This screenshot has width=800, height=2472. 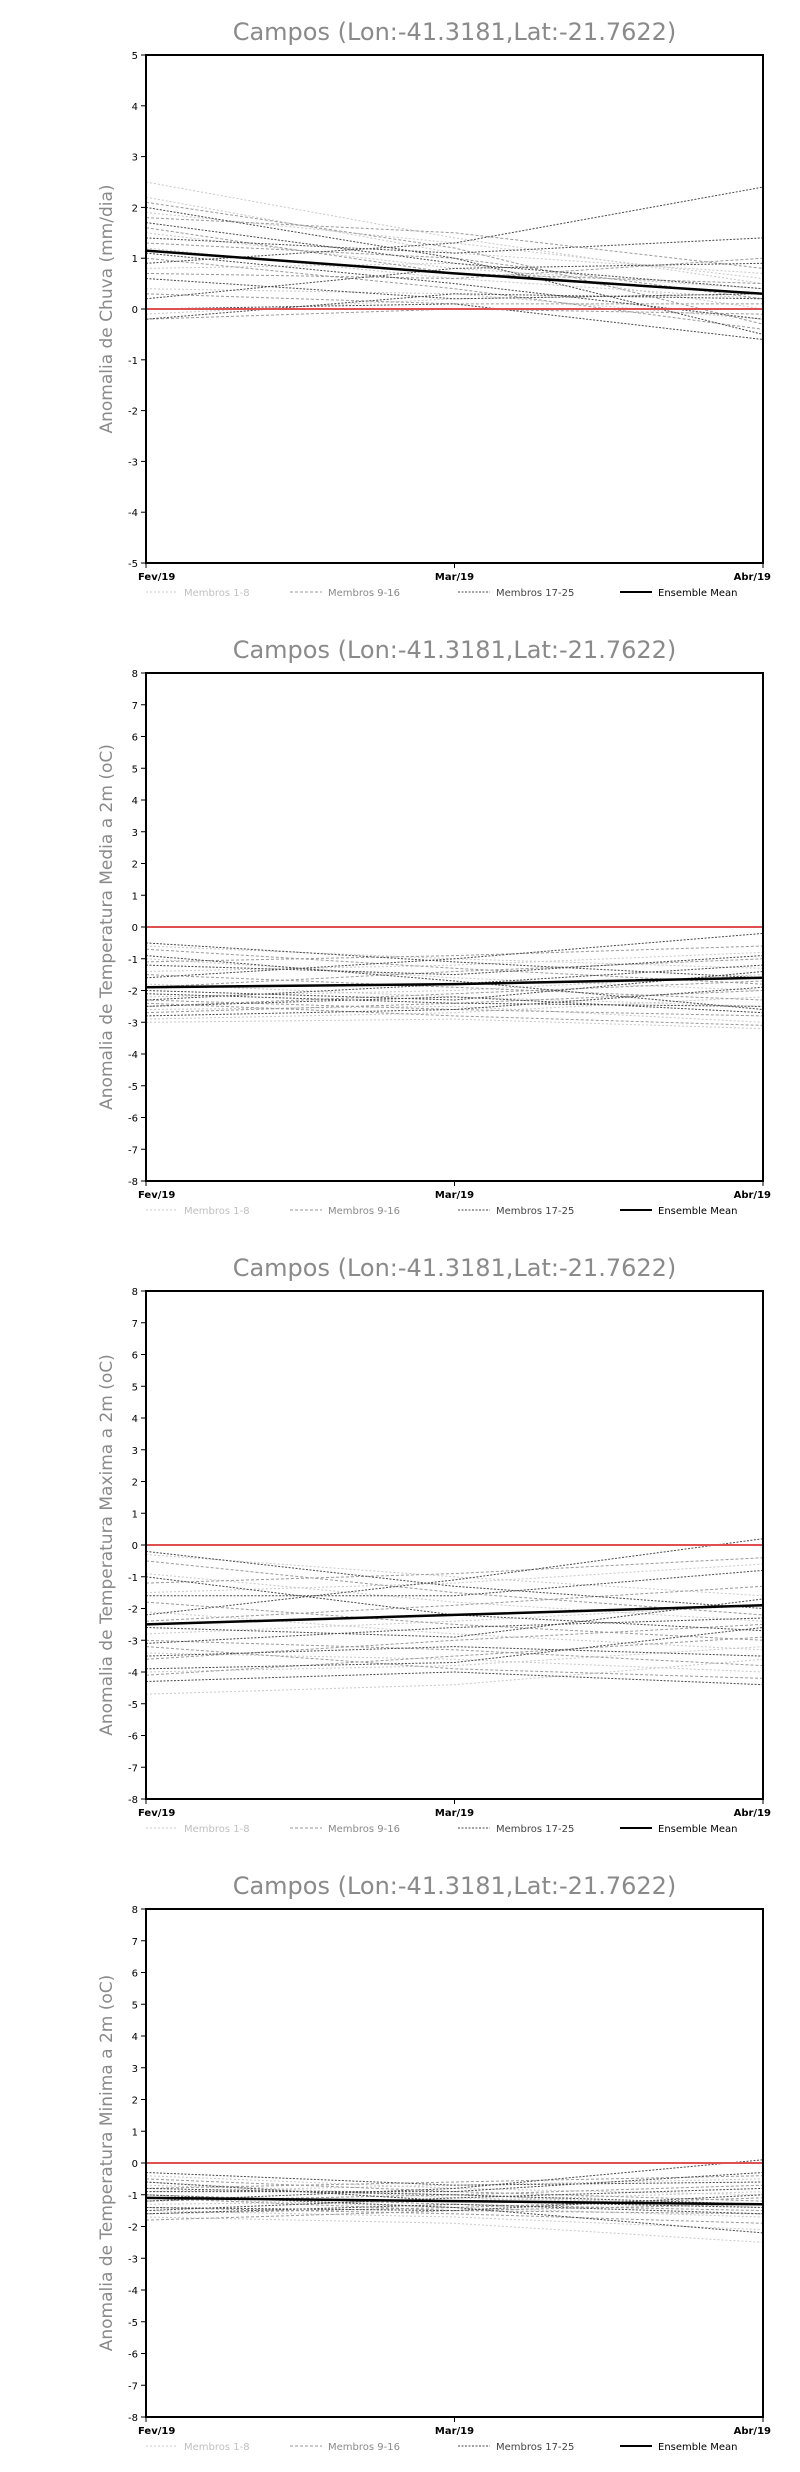 What do you see at coordinates (135, 1942) in the screenshot?
I see `y-tick-label: 7` at bounding box center [135, 1942].